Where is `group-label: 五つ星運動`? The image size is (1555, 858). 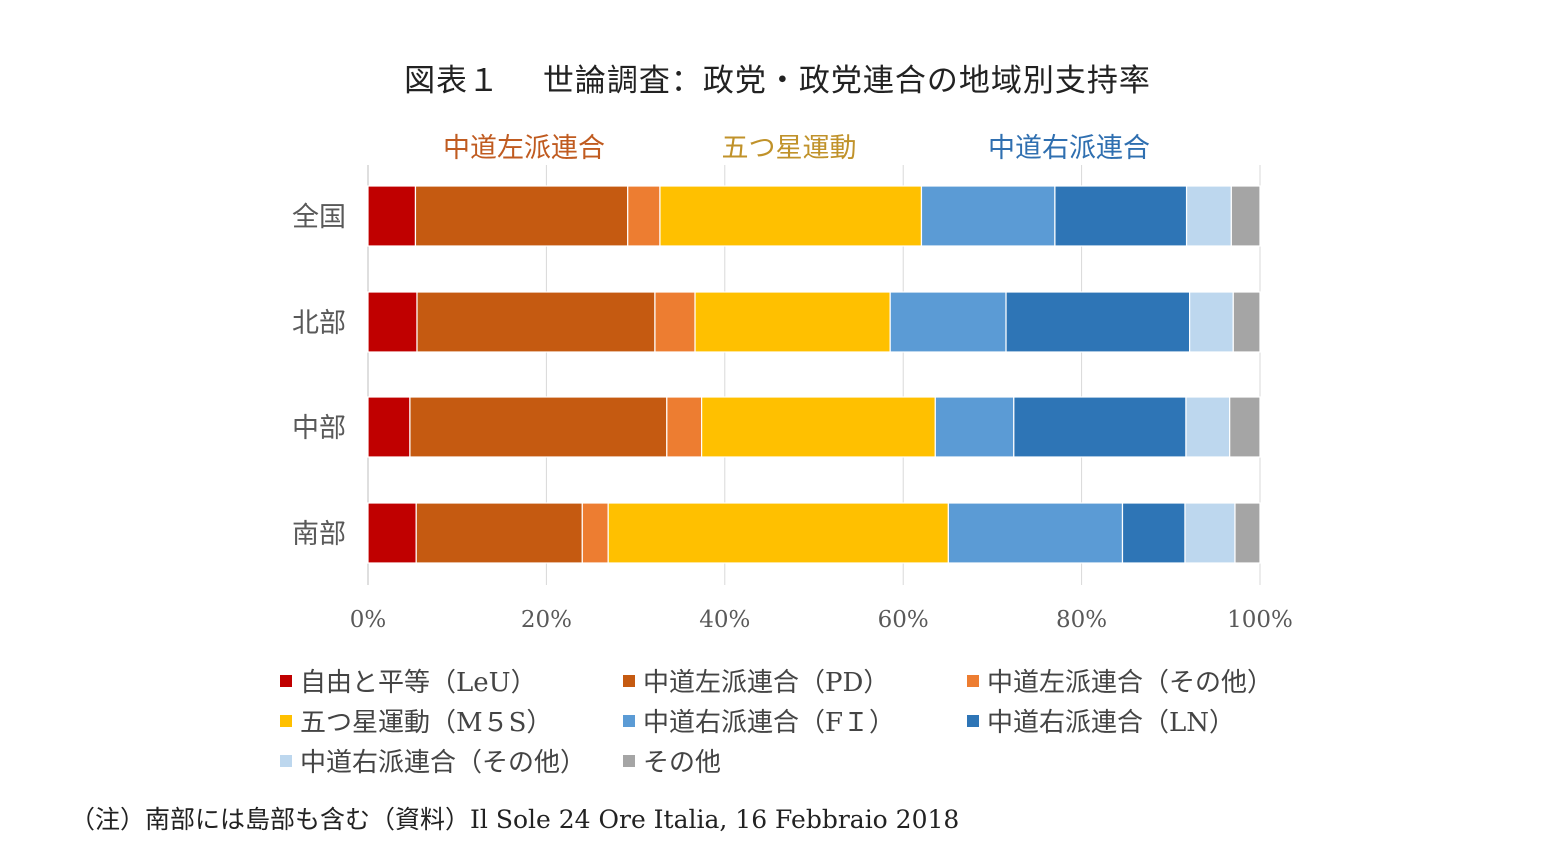
group-label: 五つ星運動 is located at coordinates (789, 148).